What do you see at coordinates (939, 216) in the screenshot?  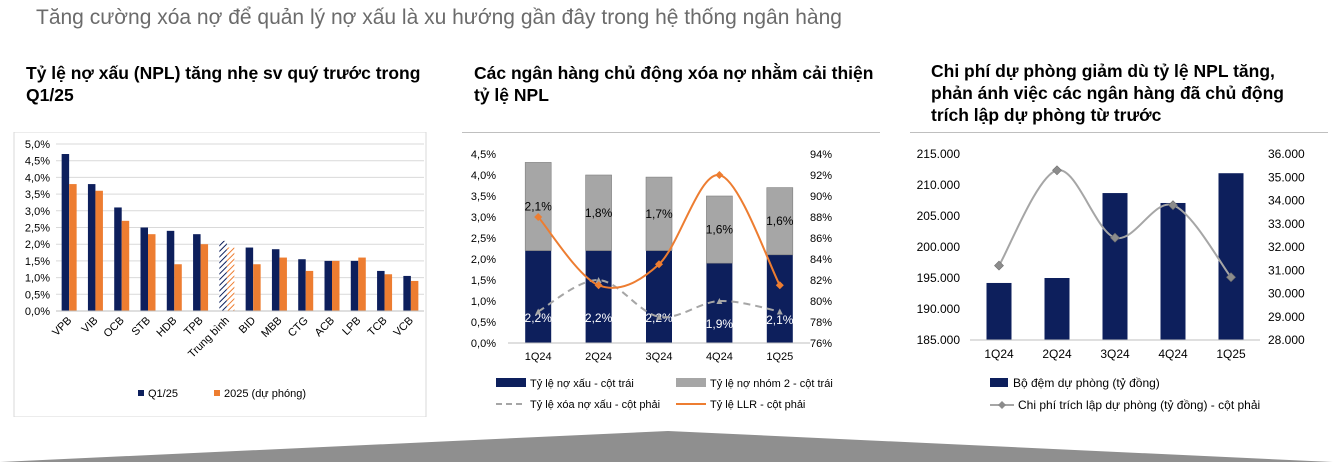 I see `y-left-tick-label: 205.000` at bounding box center [939, 216].